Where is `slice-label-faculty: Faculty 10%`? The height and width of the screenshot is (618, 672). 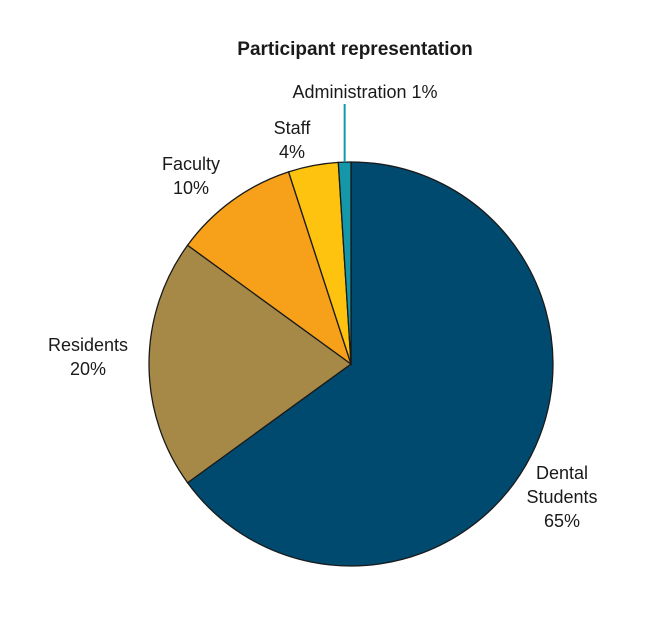
slice-label-faculty: Faculty 10% is located at coordinates (191, 176).